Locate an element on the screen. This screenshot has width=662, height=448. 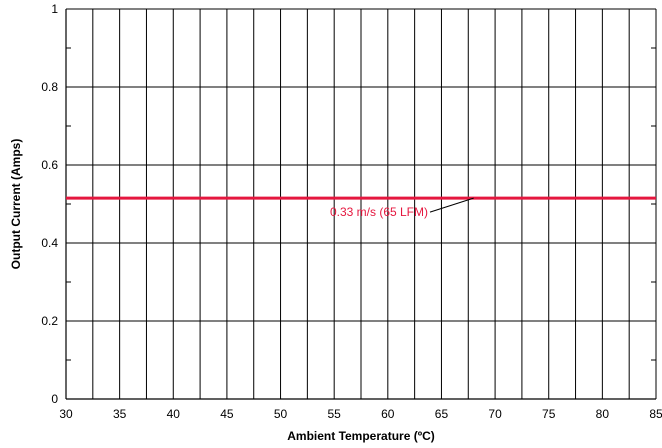
y-tick-label: 0.4 is located at coordinates (49, 243).